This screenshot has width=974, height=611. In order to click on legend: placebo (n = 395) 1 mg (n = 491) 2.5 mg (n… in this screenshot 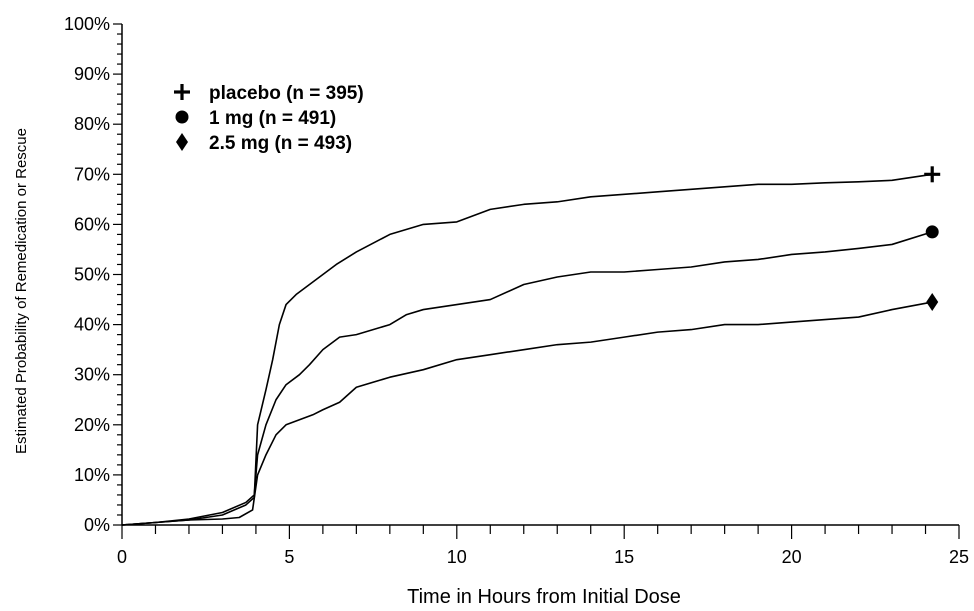, I will do `click(269, 118)`.